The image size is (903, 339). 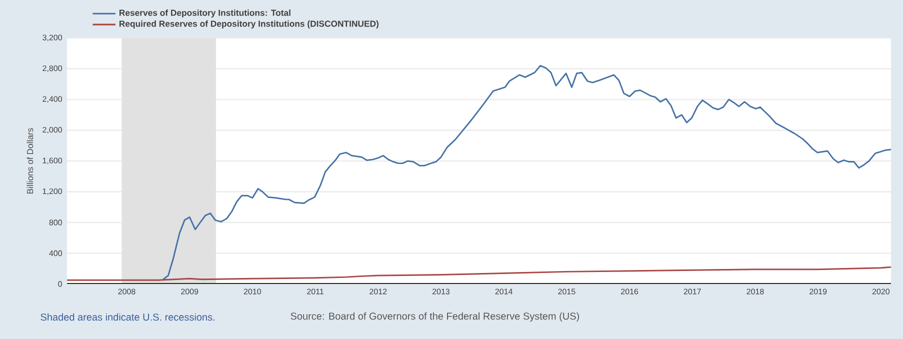 I want to click on x-tick-label: 2013, so click(x=441, y=291).